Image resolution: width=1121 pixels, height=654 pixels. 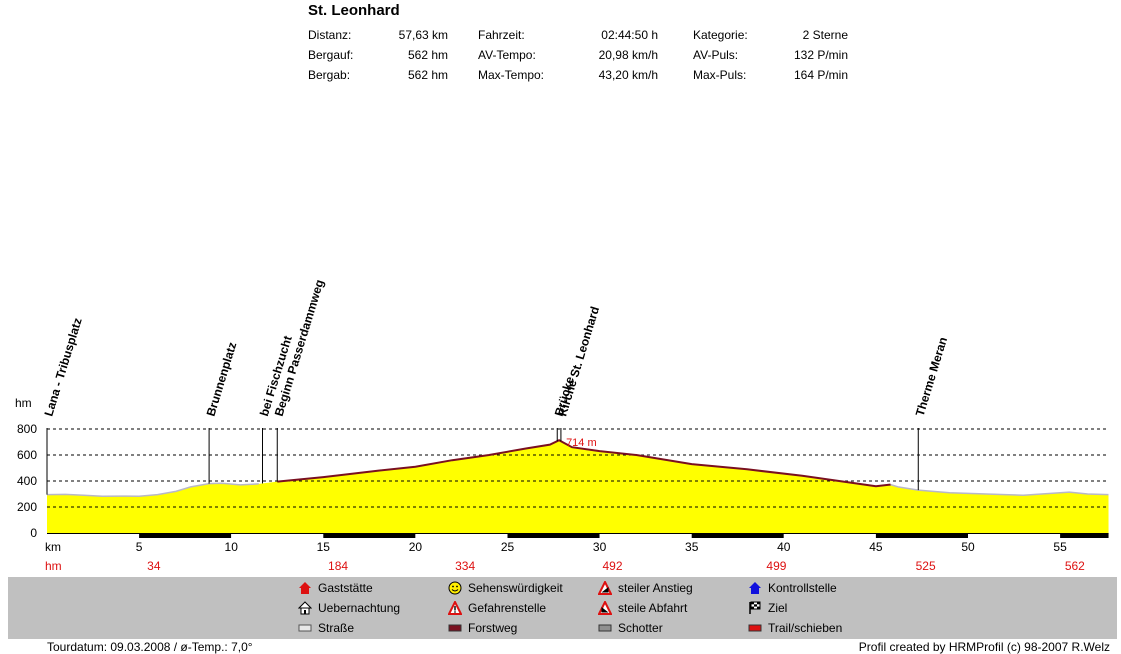 What do you see at coordinates (305, 628) in the screenshot?
I see `road-swatch-icon` at bounding box center [305, 628].